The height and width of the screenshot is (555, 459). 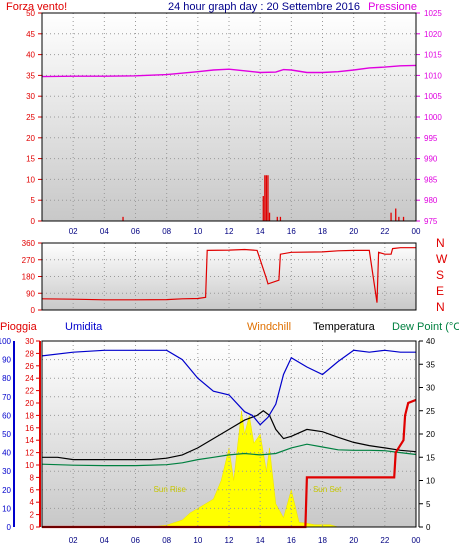 What do you see at coordinates (6, 471) in the screenshot?
I see `y-tick-label-humidity: 30` at bounding box center [6, 471].